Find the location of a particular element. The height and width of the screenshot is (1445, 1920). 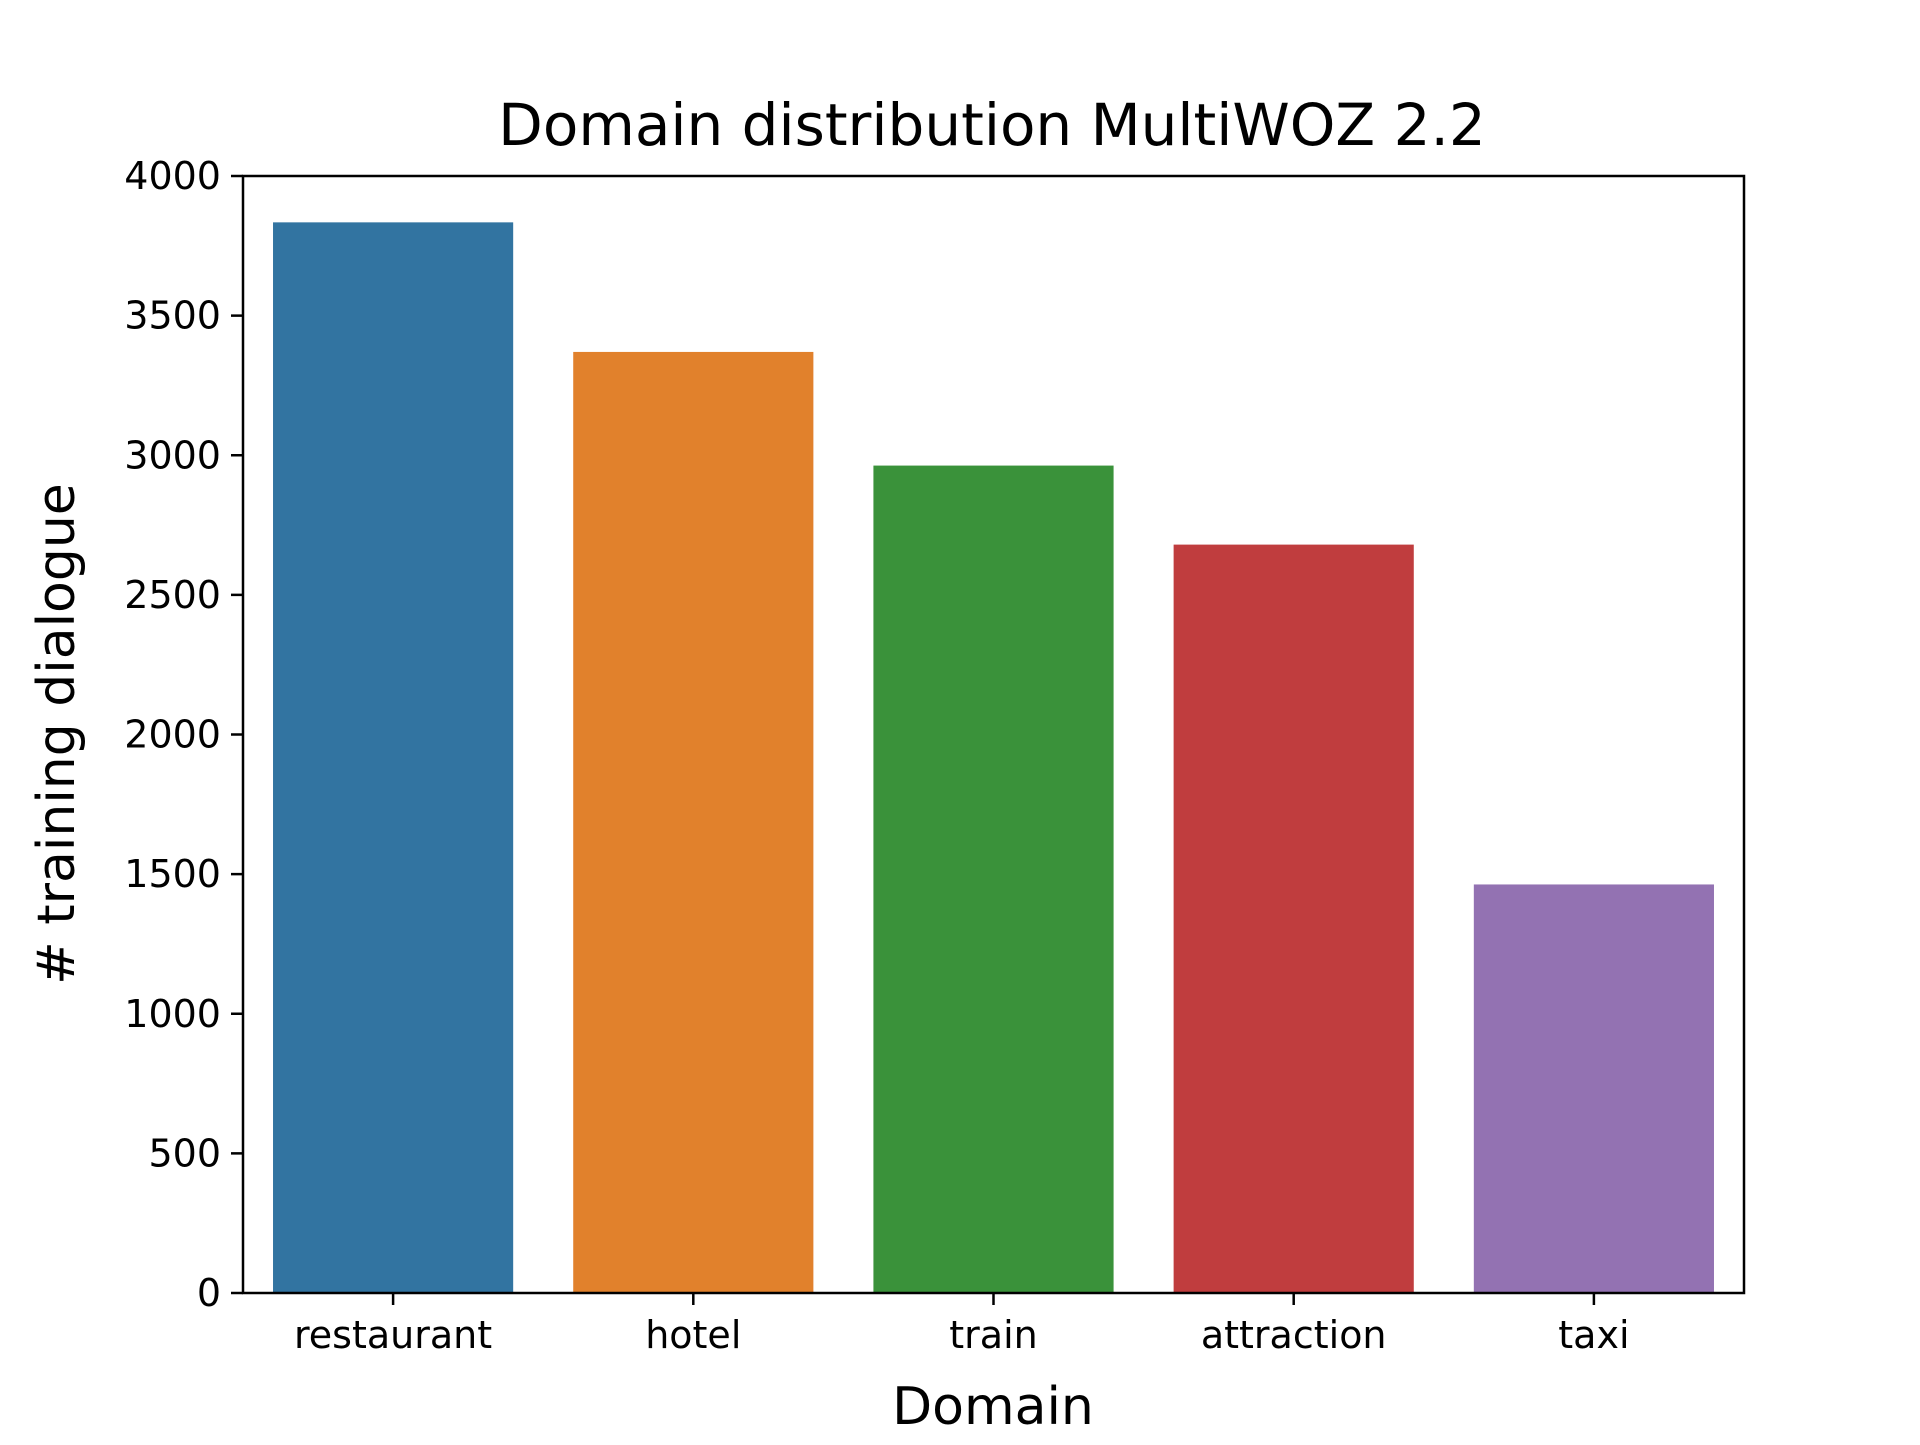

chart-title: Domain distribution MultiWOZ 2.2 is located at coordinates (992, 125).